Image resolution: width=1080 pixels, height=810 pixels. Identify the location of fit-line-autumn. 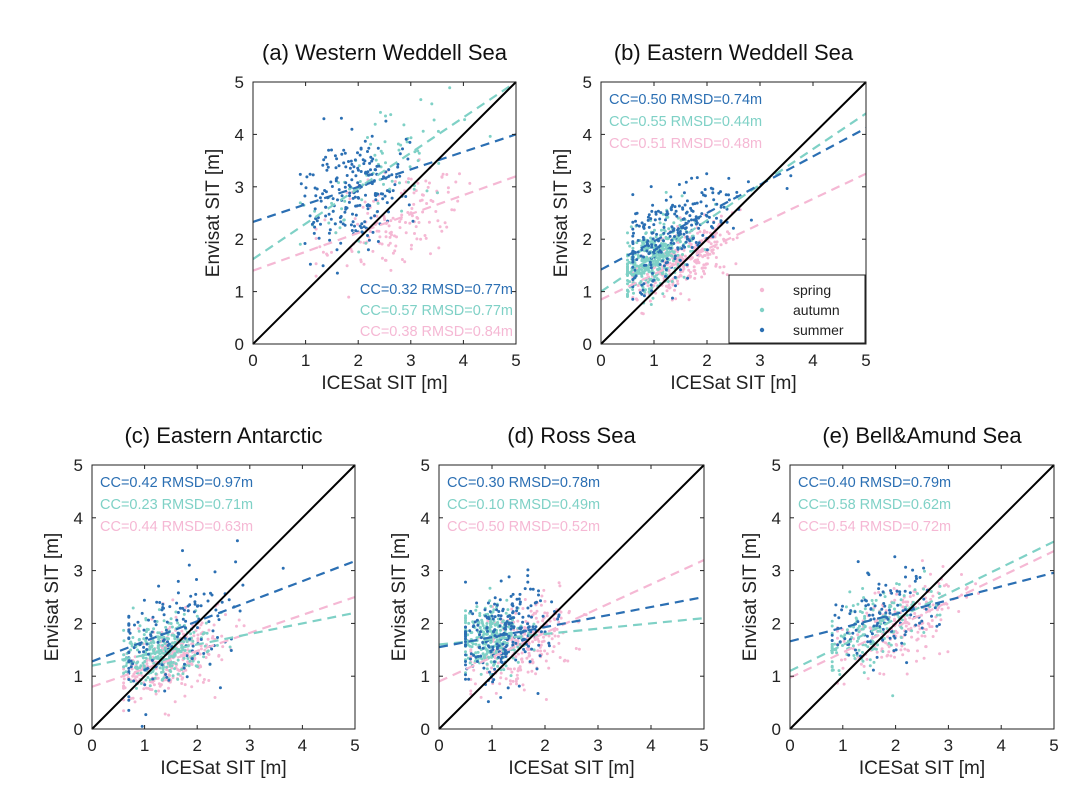
(223, 639).